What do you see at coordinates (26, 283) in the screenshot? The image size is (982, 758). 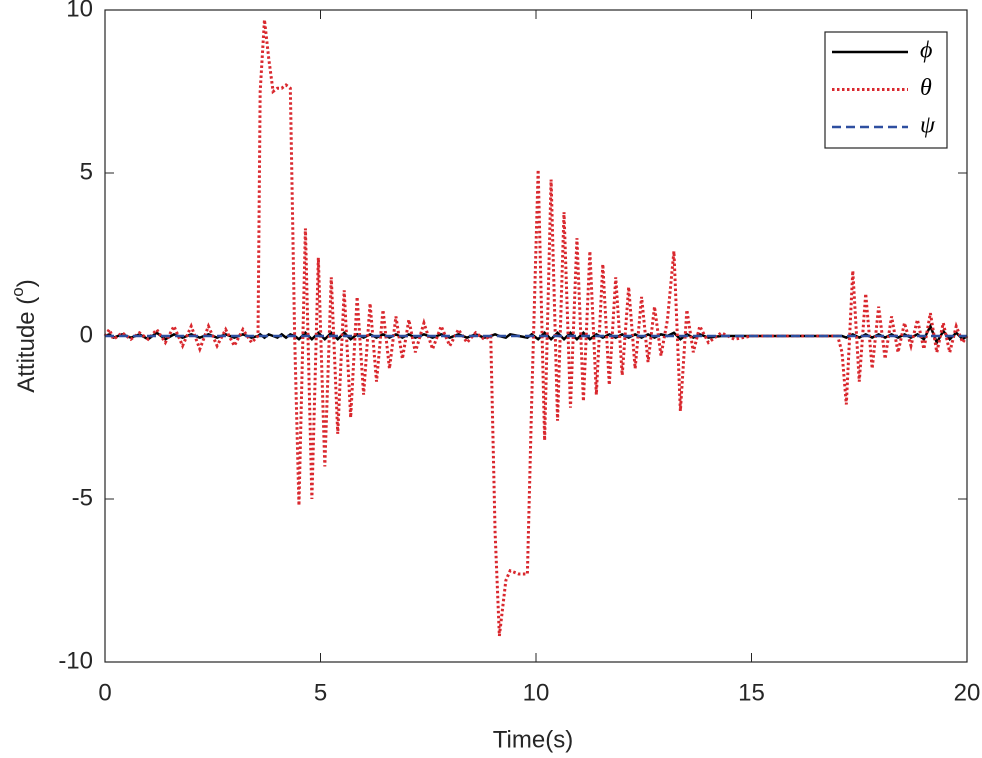 I see `y-axis-label-end: )` at bounding box center [26, 283].